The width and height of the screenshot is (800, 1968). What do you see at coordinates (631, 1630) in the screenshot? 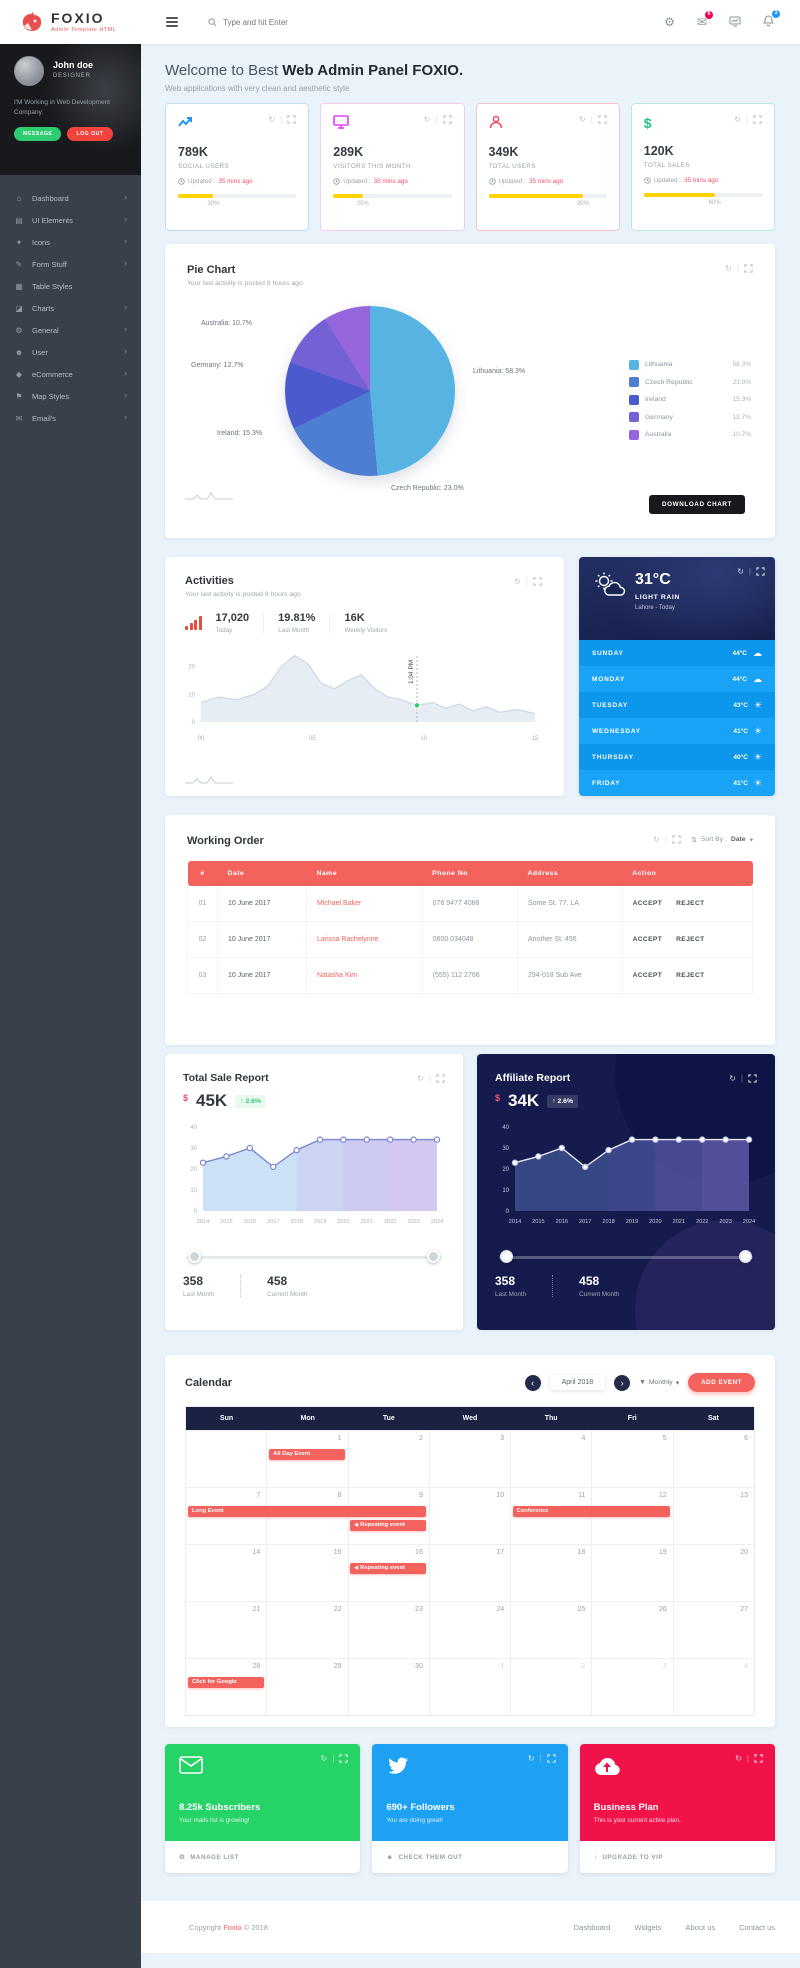
I see `calendar-day-cell: 26` at bounding box center [631, 1630].